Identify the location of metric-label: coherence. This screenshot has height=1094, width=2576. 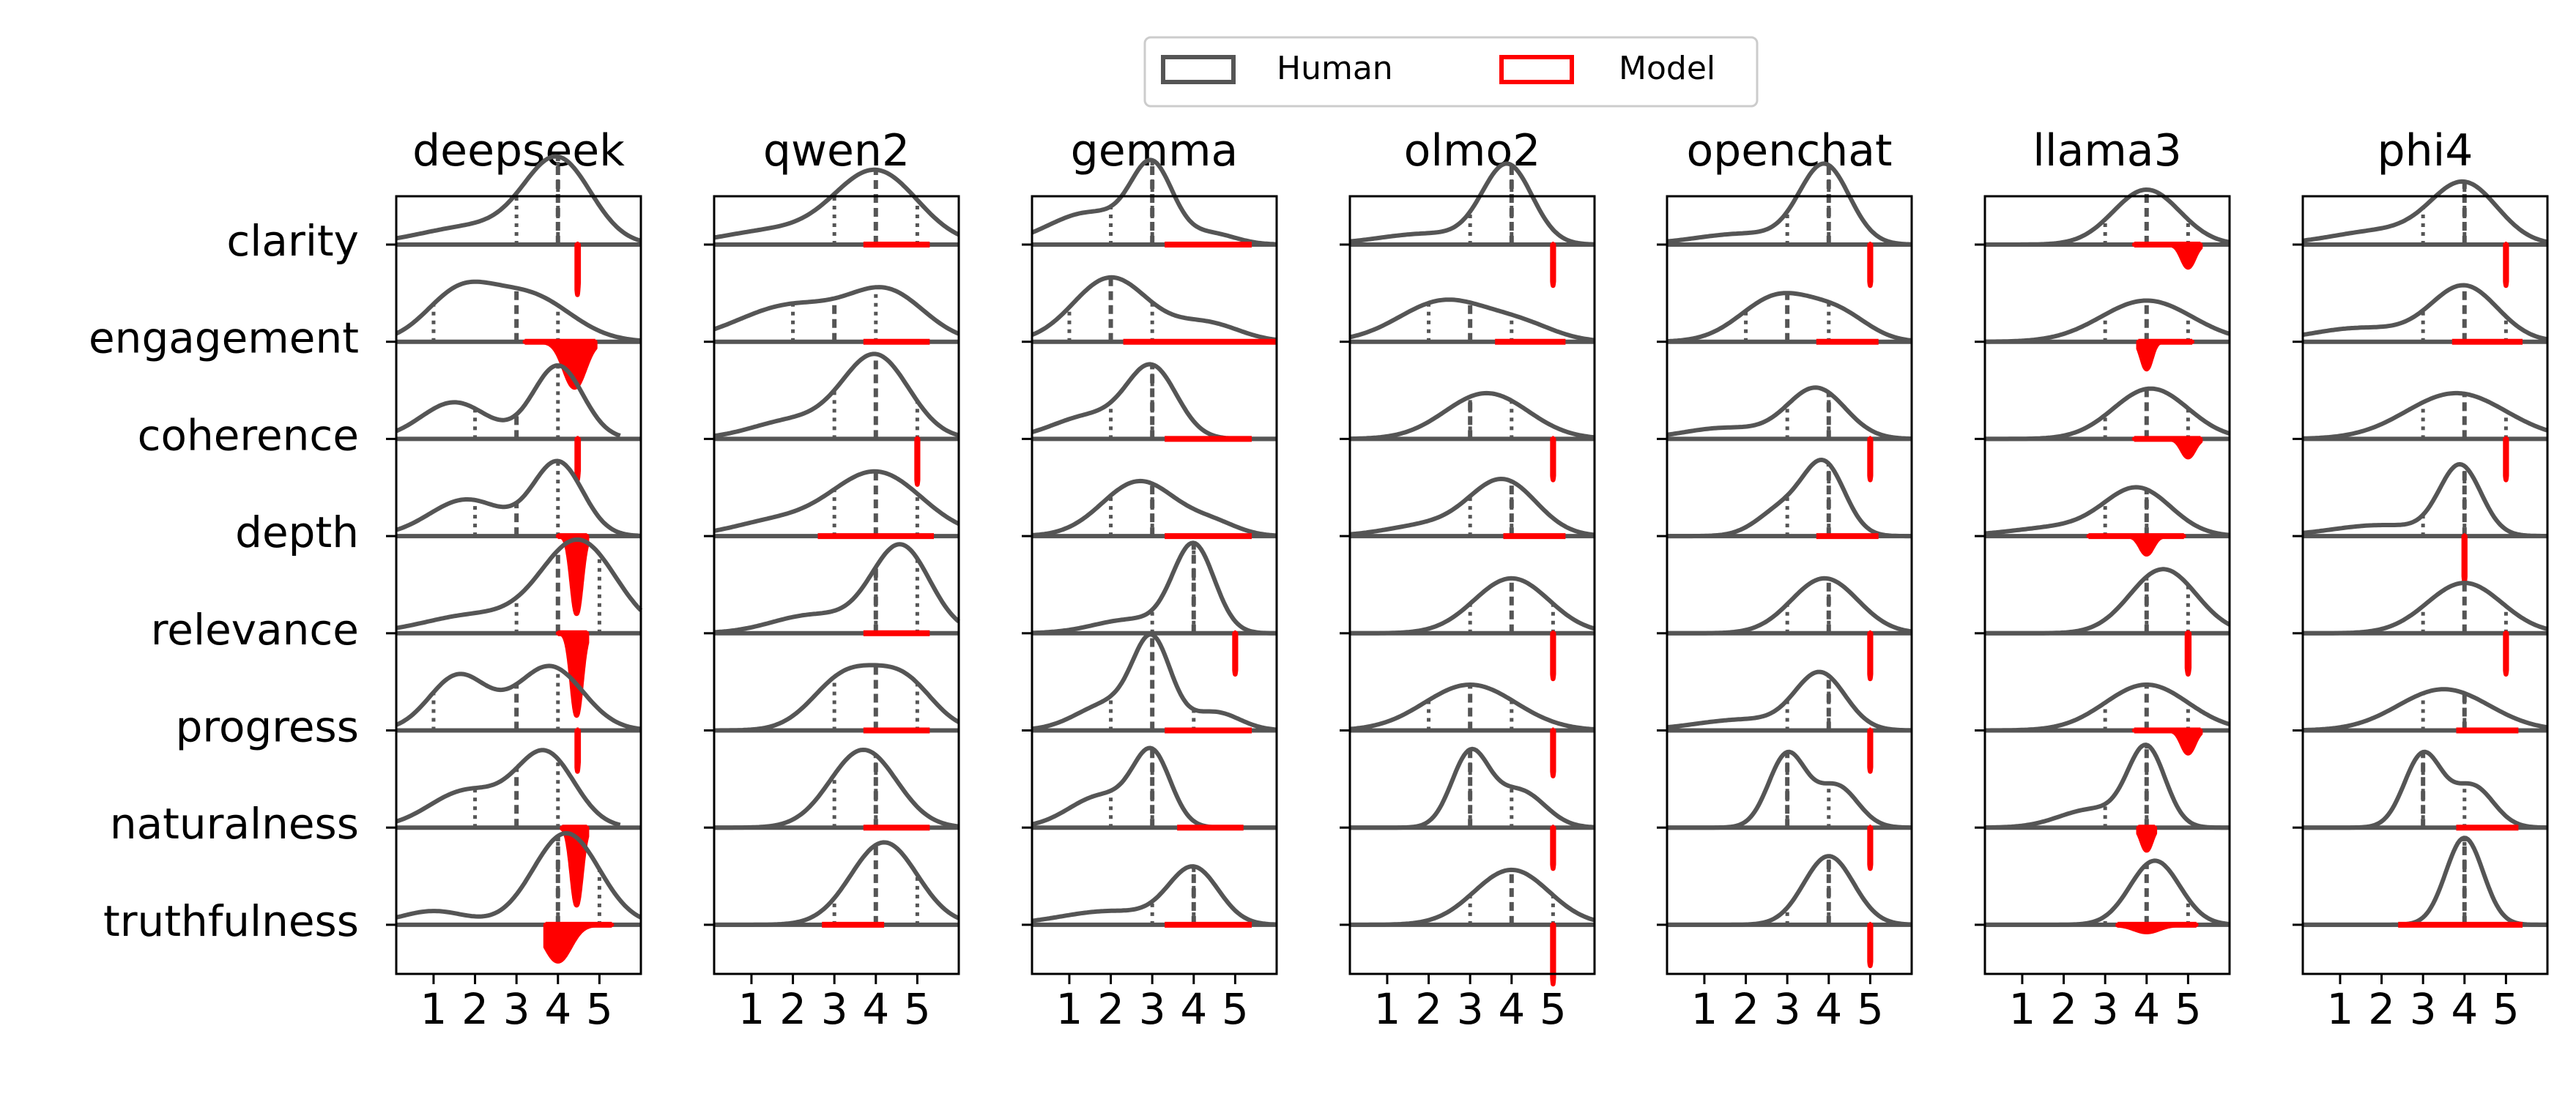
(248, 435).